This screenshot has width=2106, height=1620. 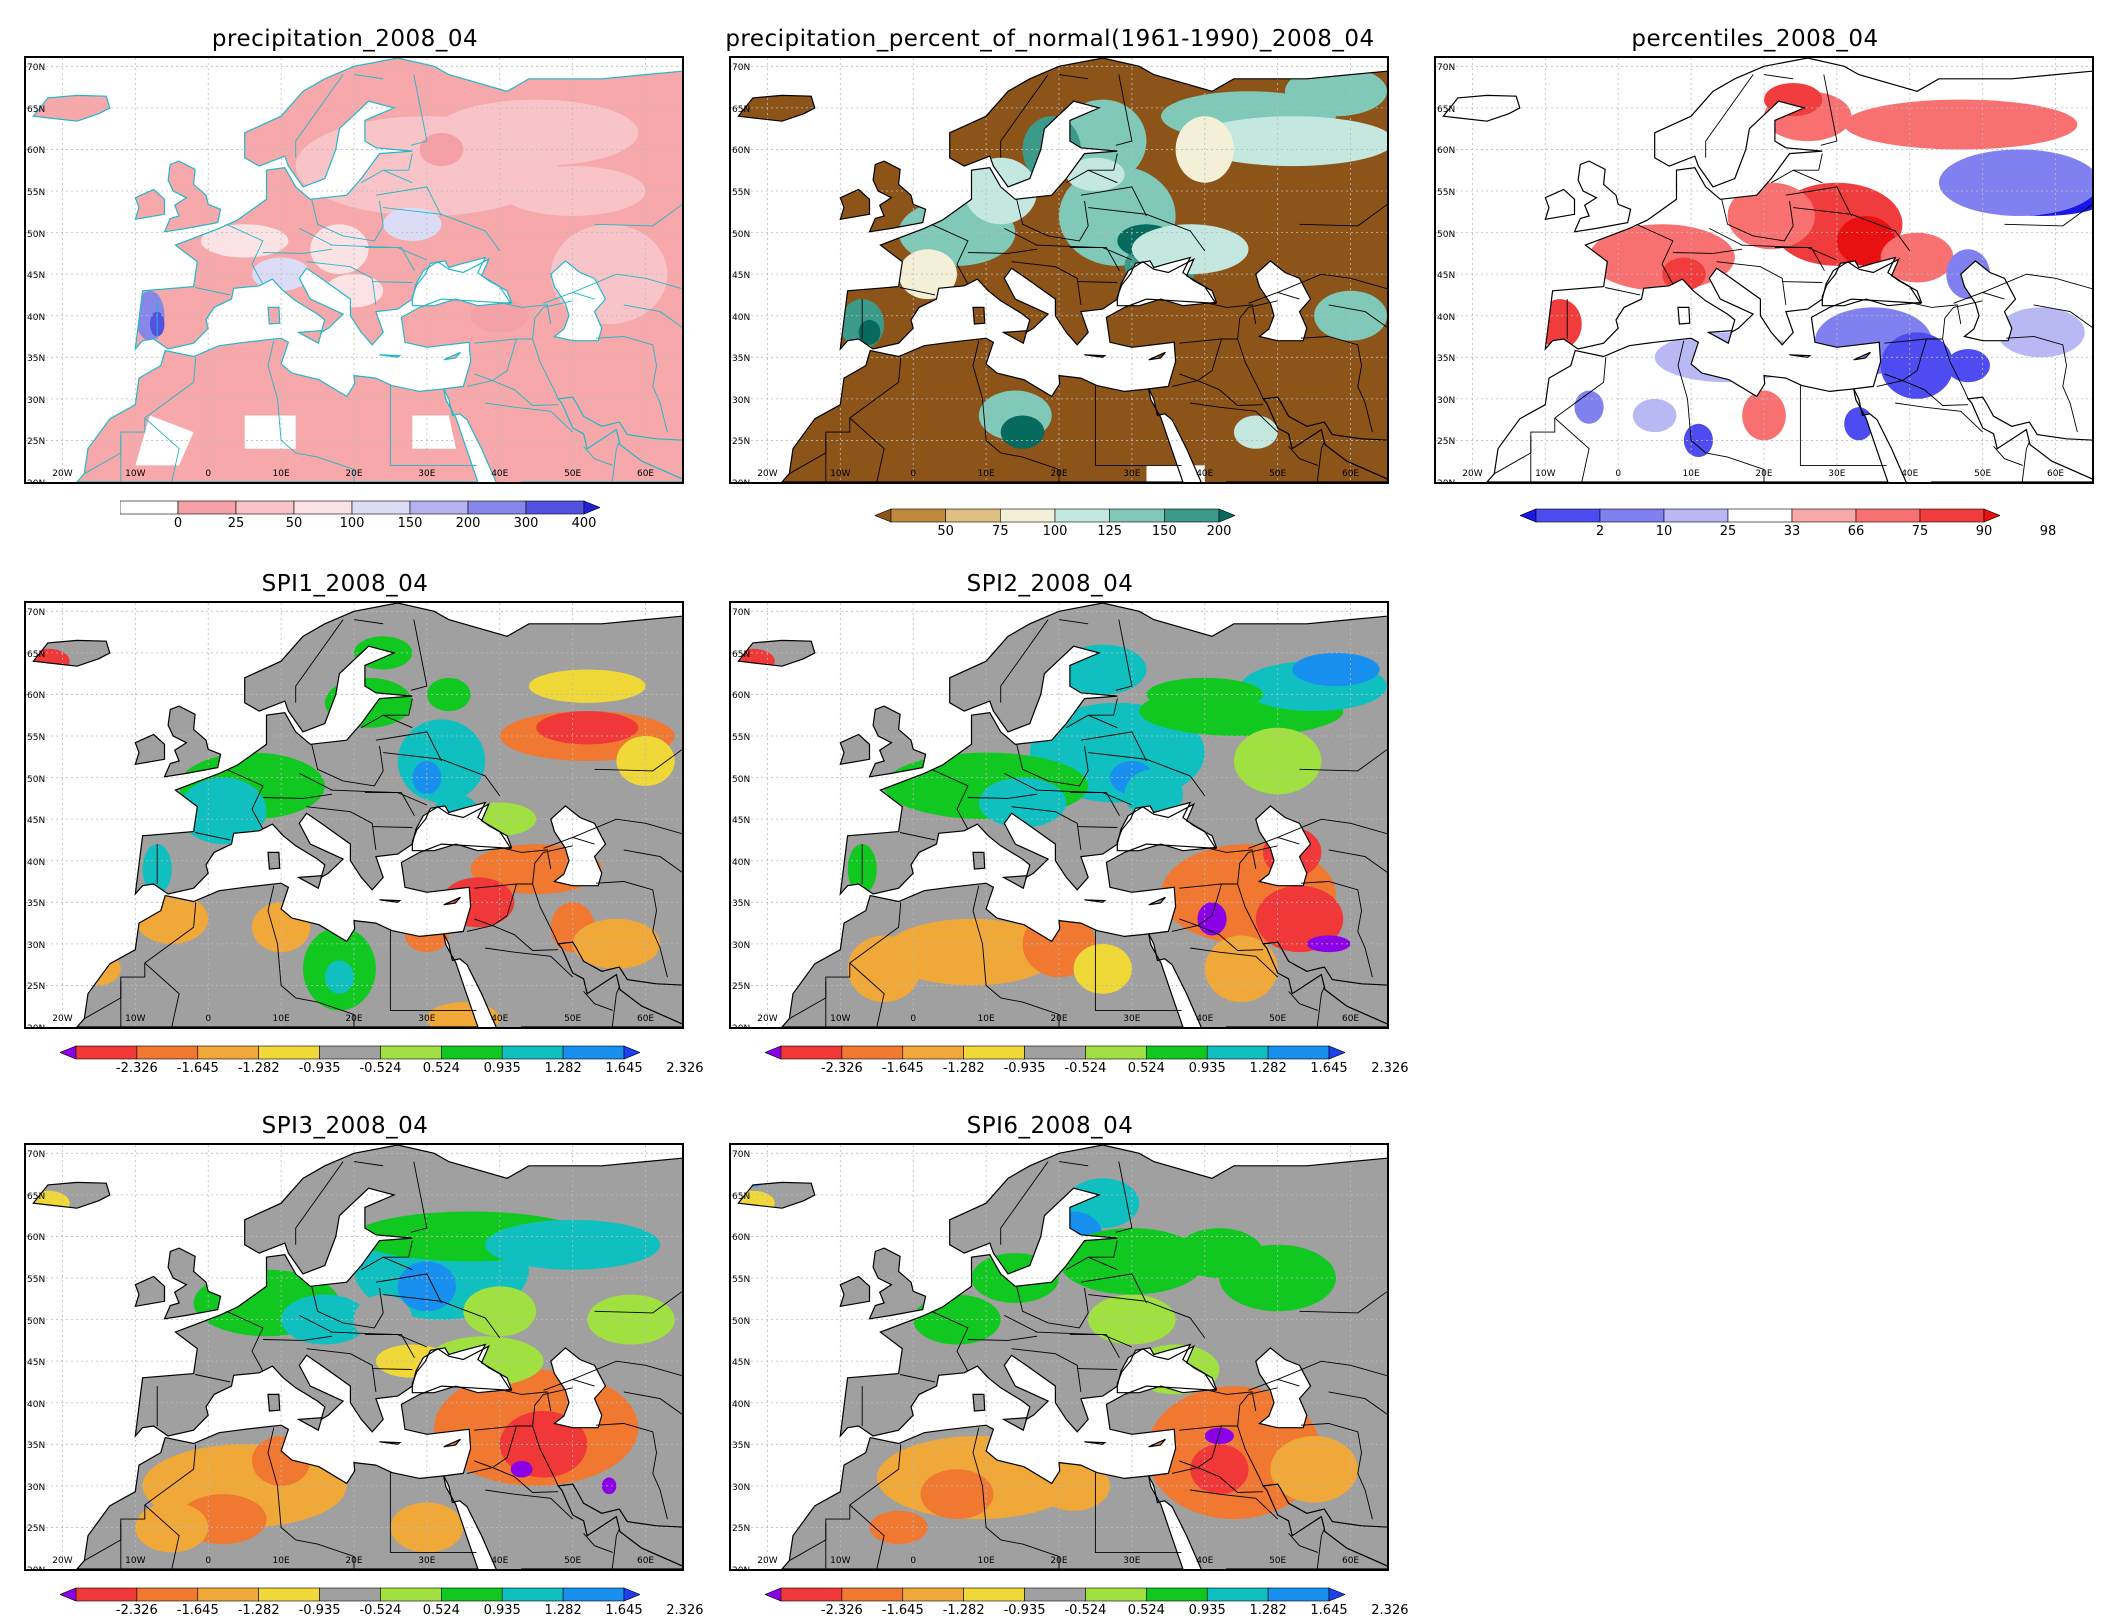 What do you see at coordinates (1085, 1068) in the screenshot?
I see `colorbar-tick-label: -0.524` at bounding box center [1085, 1068].